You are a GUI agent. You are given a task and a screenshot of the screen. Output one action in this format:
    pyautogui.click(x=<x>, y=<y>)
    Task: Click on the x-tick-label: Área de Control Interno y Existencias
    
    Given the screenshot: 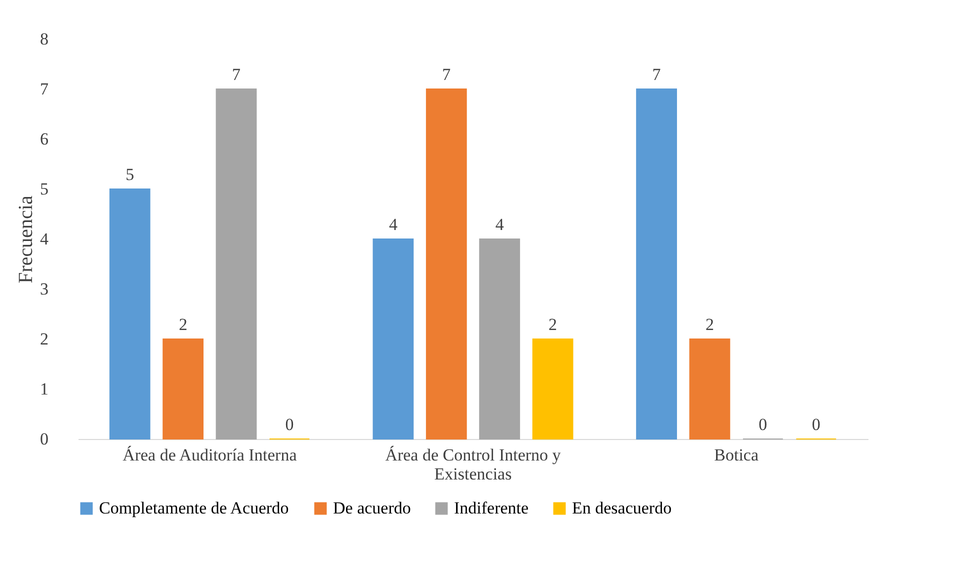 What is the action you would take?
    pyautogui.click(x=473, y=465)
    